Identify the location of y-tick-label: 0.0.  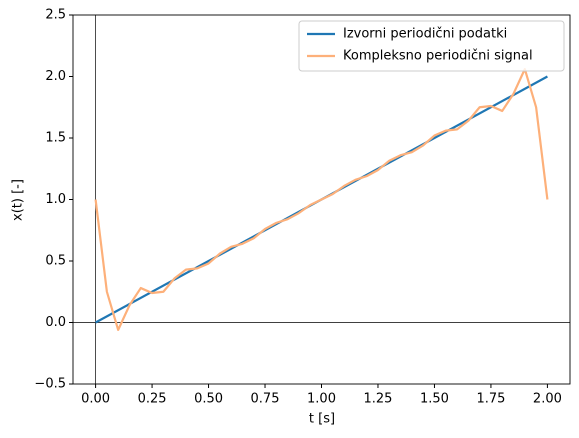
(55, 322).